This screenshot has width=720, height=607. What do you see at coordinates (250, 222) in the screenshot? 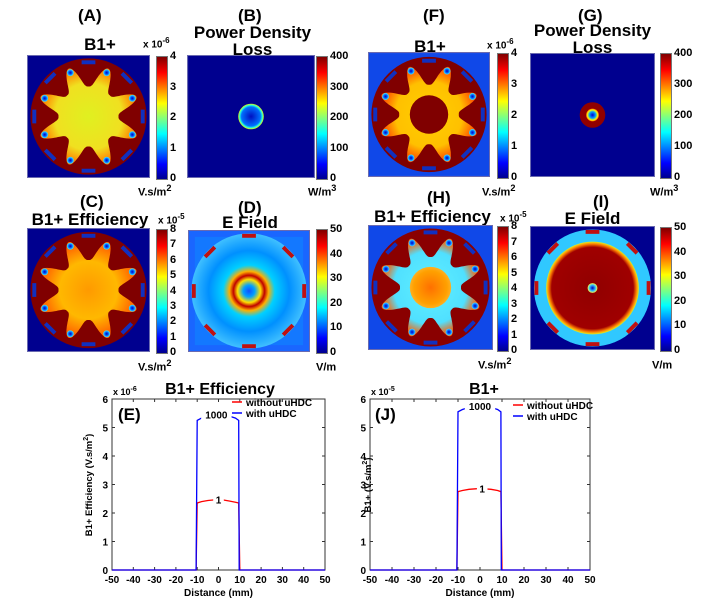
I see `panel-title: E Field` at bounding box center [250, 222].